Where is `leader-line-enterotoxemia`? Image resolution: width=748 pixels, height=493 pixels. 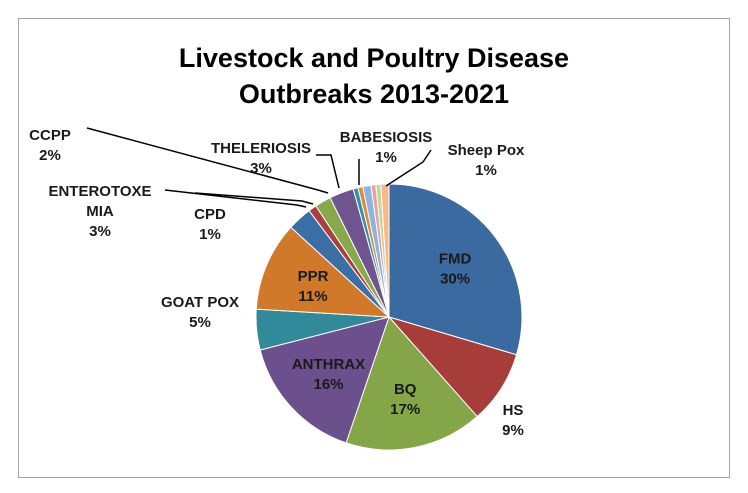
leader-line-enterotoxemia is located at coordinates (235, 198).